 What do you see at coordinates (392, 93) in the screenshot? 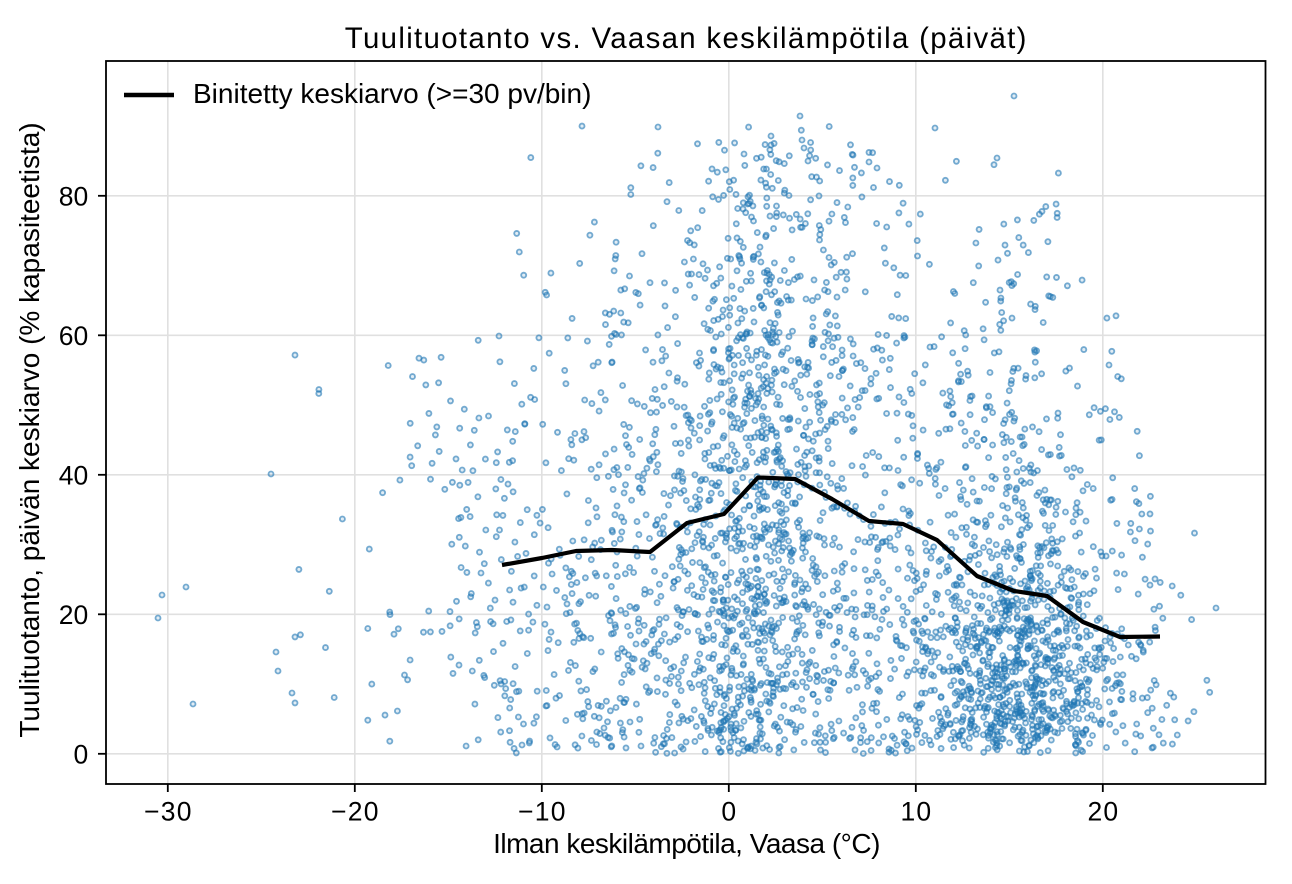
I see `svg-text:Binitetty keskiarvo (>=30 pv/b: Binitetty keskiarvo (>=30 pv/bin)` at bounding box center [392, 93].